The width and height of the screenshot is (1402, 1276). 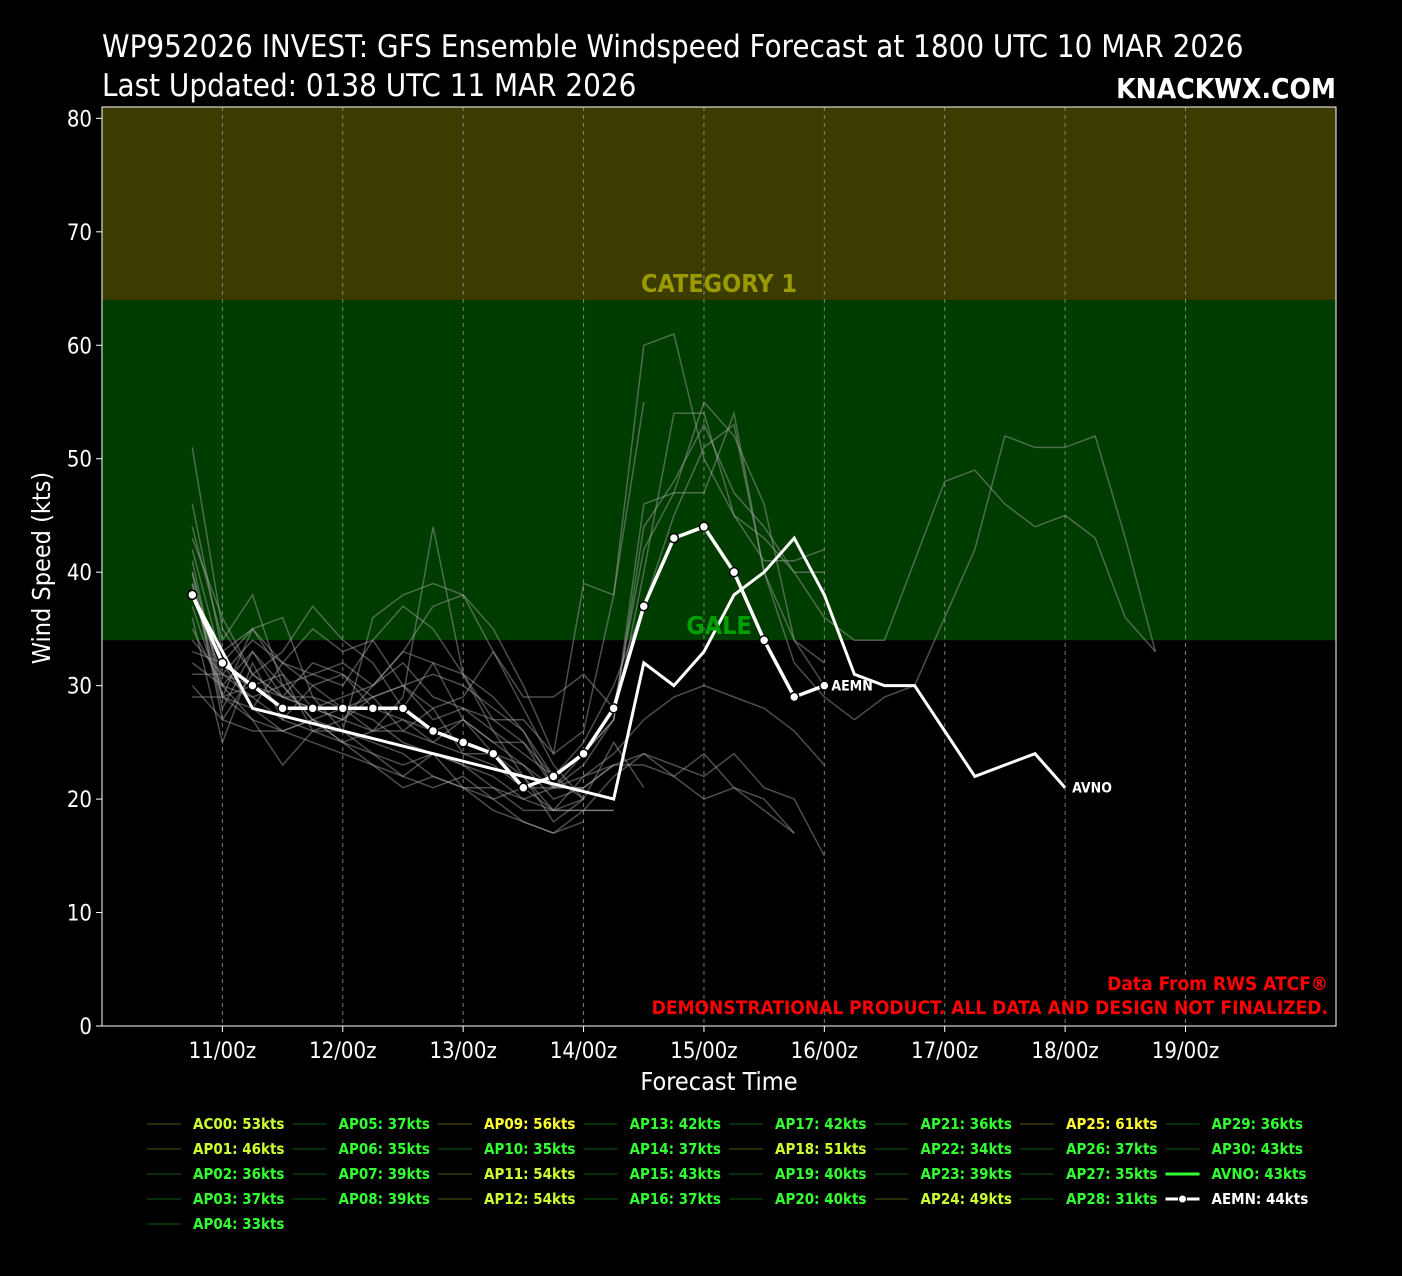 I want to click on legend-label: AP16: 37kts, so click(x=675, y=1199).